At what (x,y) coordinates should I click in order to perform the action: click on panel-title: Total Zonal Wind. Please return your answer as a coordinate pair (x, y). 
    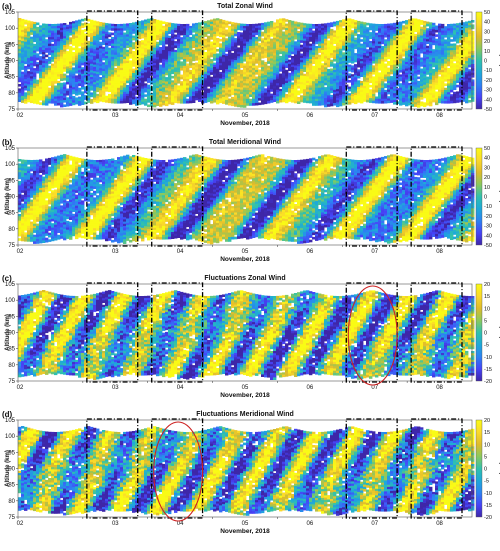
    Looking at the image, I should click on (245, 6).